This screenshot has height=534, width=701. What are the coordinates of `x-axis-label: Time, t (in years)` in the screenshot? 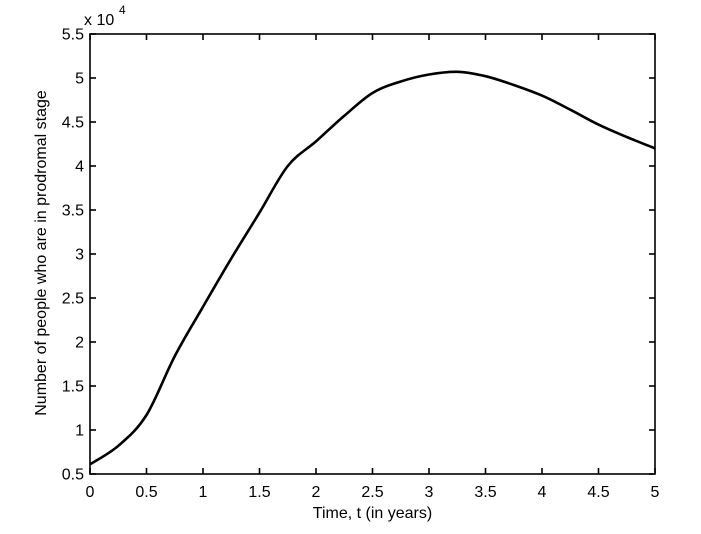 It's located at (372, 513).